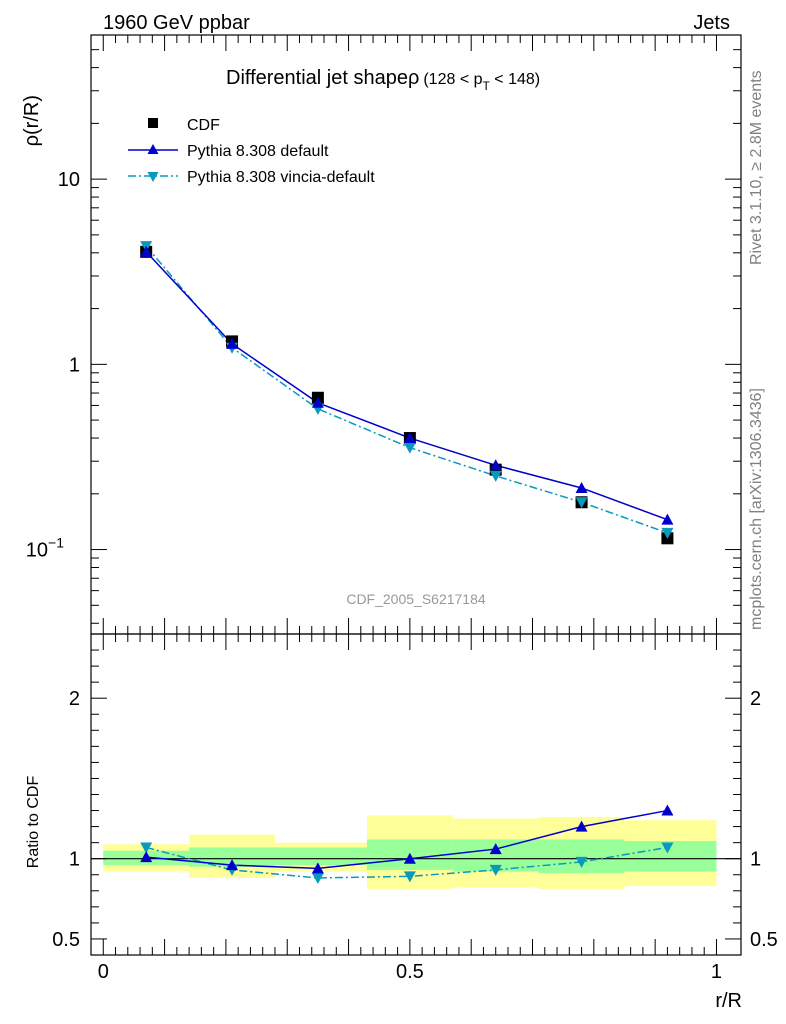 The image size is (786, 1024). Describe the element at coordinates (153, 149) in the screenshot. I see `legend-marker-triangle-up` at that location.